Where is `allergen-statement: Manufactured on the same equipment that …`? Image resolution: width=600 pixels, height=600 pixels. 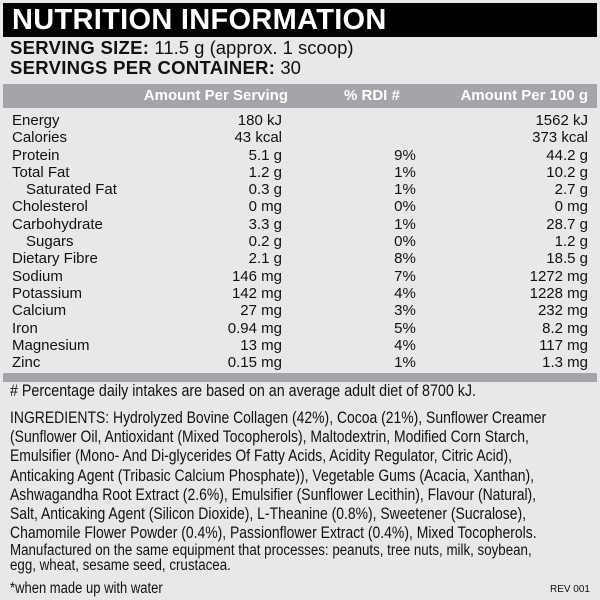 allergen-statement: Manufactured on the same equipment that … is located at coordinates (271, 558).